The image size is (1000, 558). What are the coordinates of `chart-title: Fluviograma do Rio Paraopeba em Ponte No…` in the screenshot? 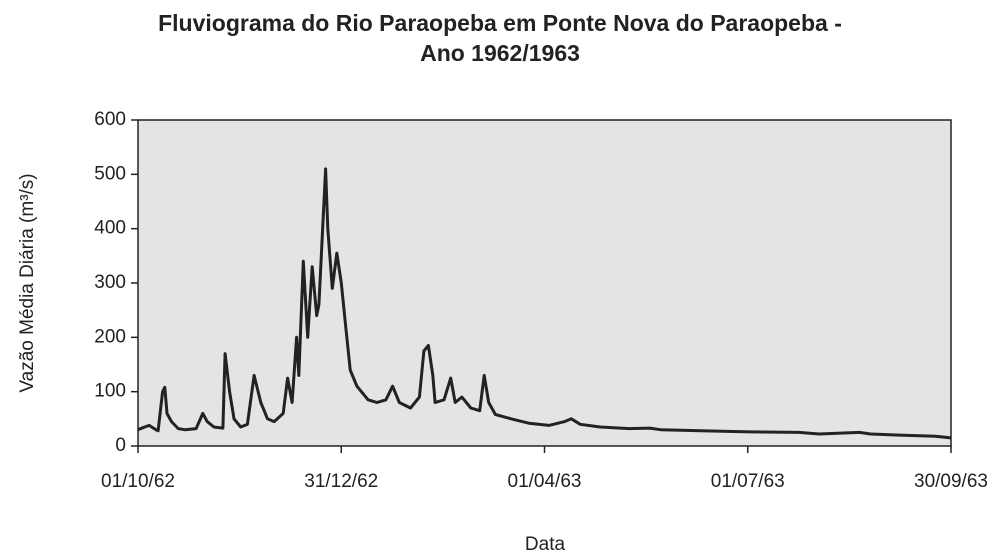 It's located at (500, 38).